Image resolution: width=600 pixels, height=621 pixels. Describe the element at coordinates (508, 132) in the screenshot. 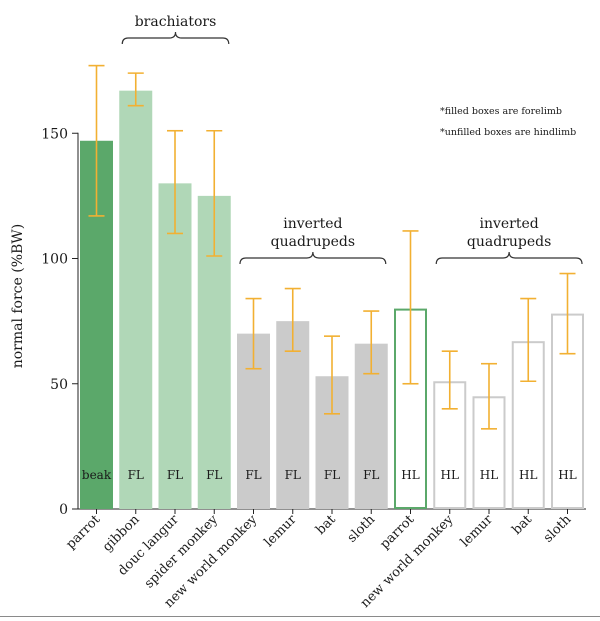

I see `chart-note: *unfilled boxes are hindlimb` at that location.